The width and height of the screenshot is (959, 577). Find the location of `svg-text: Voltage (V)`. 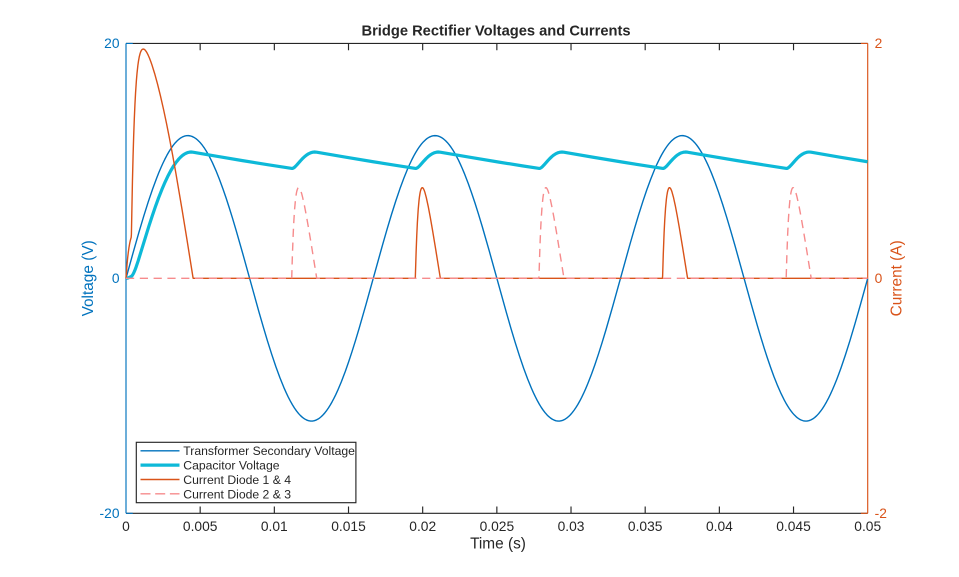

svg-text: Voltage (V) is located at coordinates (88, 278).